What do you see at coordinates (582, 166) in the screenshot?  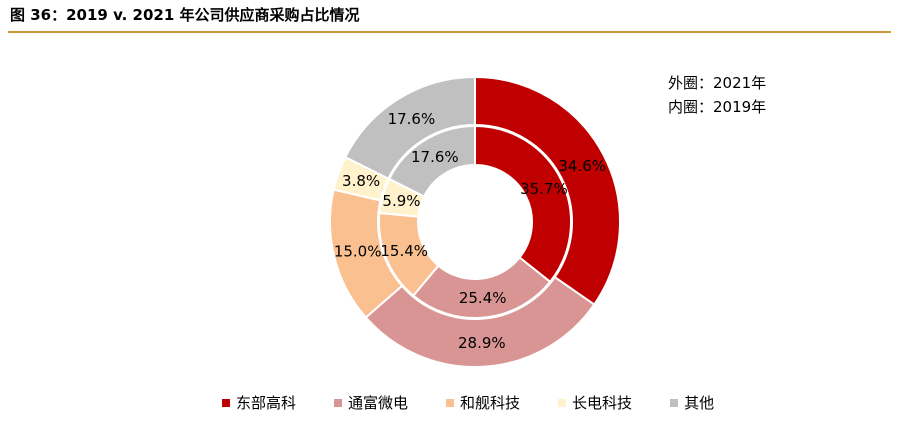 I see `outer-ring-label-0: 34.6%` at bounding box center [582, 166].